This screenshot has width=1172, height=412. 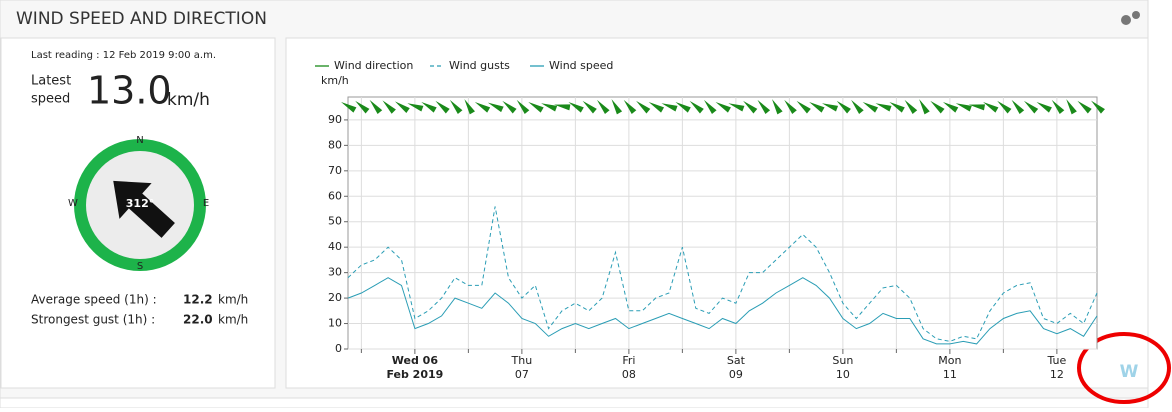 What do you see at coordinates (233, 320) in the screenshot?
I see `gust-unit: km/h` at bounding box center [233, 320].